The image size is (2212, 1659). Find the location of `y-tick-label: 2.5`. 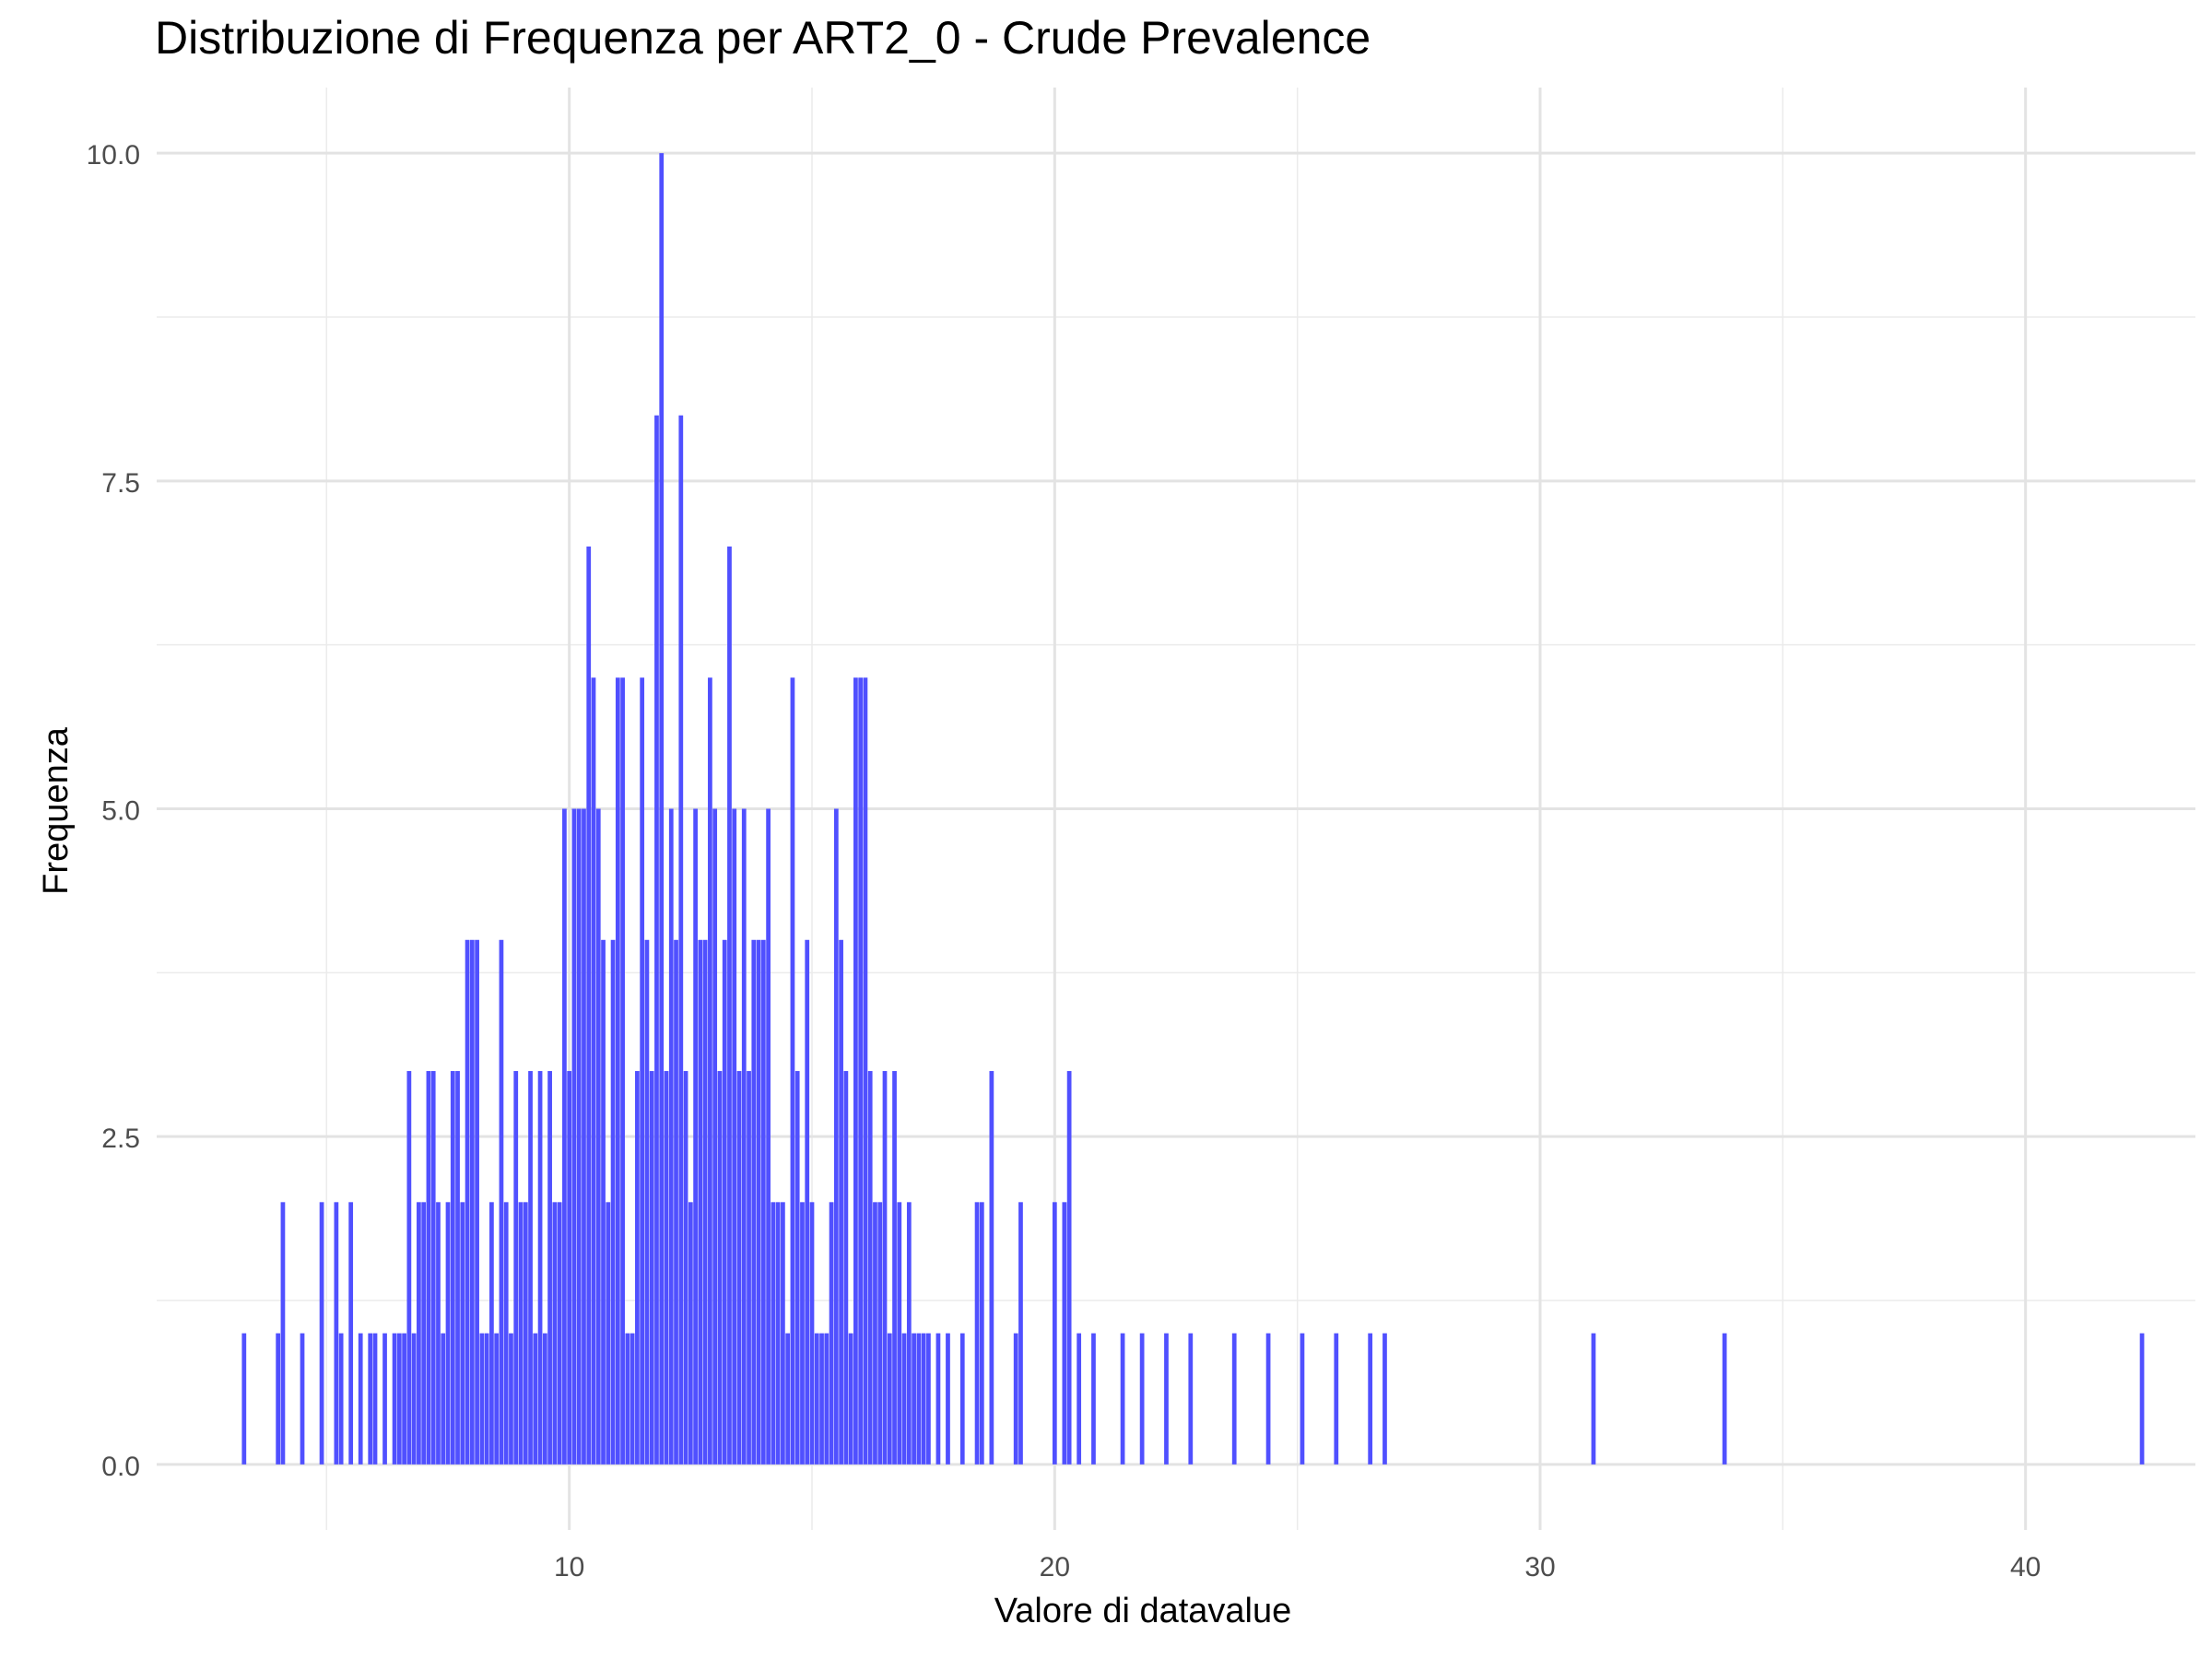

y-tick-label: 2.5 is located at coordinates (120, 1139).